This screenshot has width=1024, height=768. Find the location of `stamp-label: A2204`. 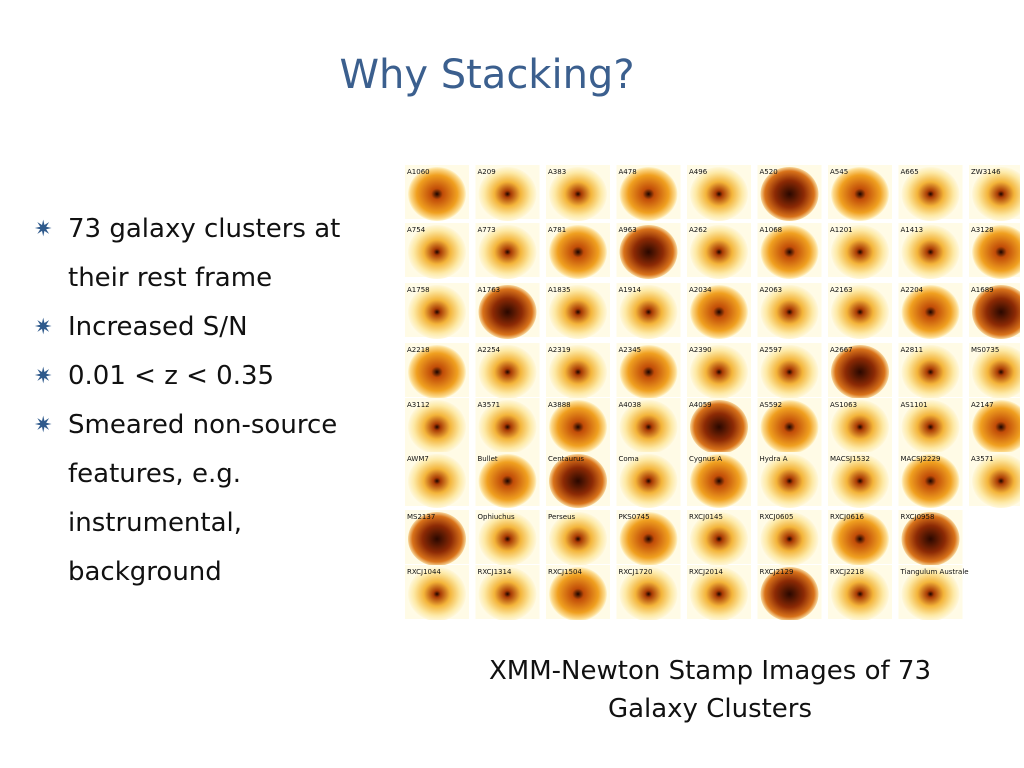

stamp-label: A2204 is located at coordinates (912, 290).